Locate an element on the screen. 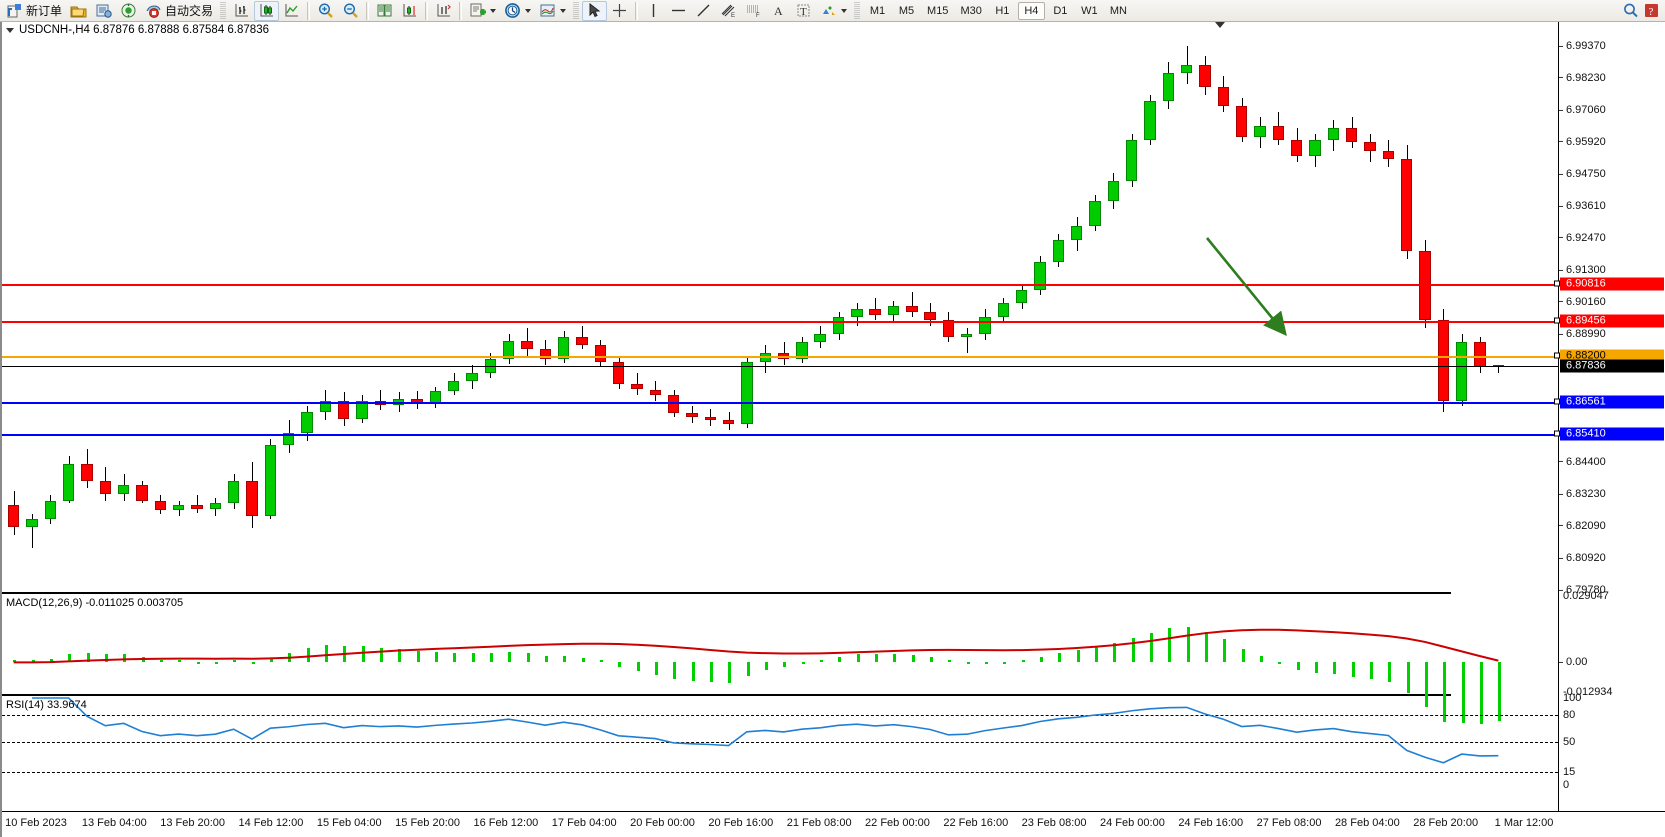 The height and width of the screenshot is (837, 1665). current-price-line is located at coordinates (780, 367).